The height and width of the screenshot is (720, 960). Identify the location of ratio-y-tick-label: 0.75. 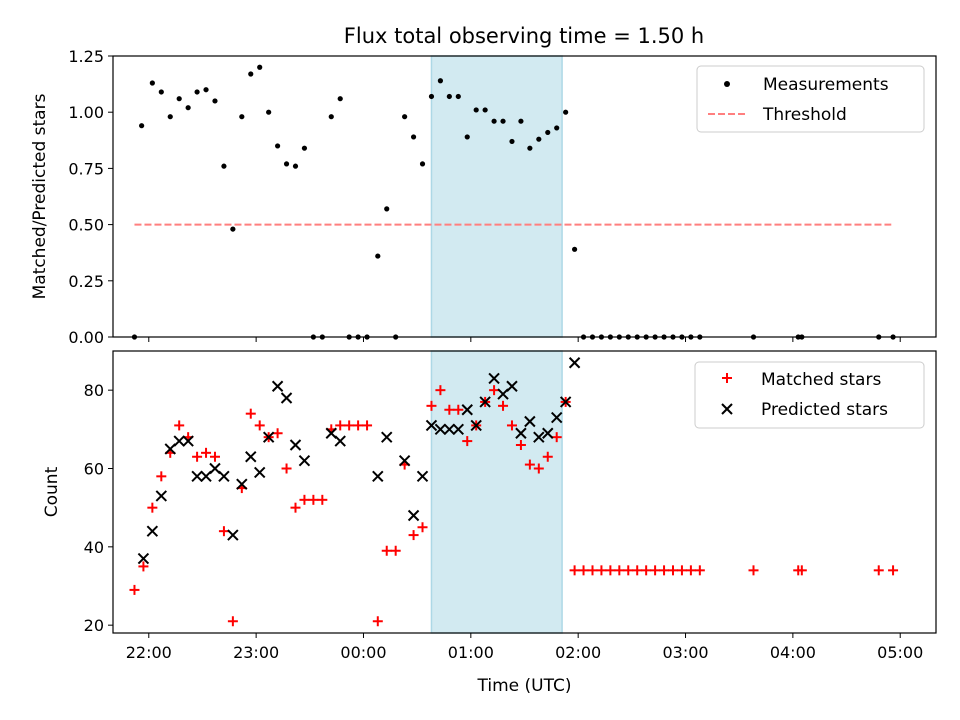
(86, 168).